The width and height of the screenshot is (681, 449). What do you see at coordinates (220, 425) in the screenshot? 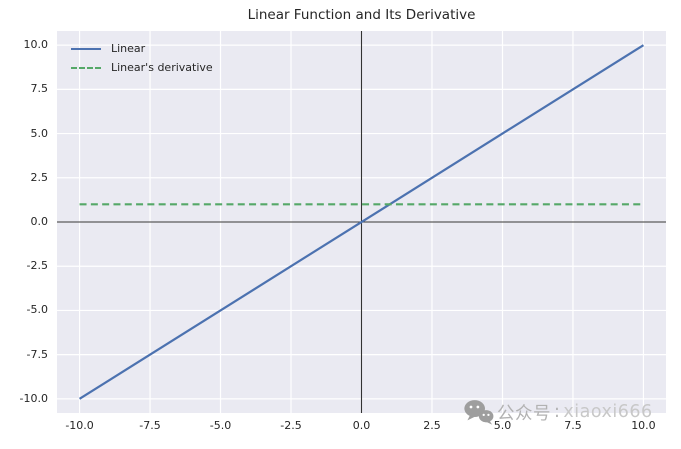
I see `x-tick-label: -5.0` at bounding box center [220, 425].